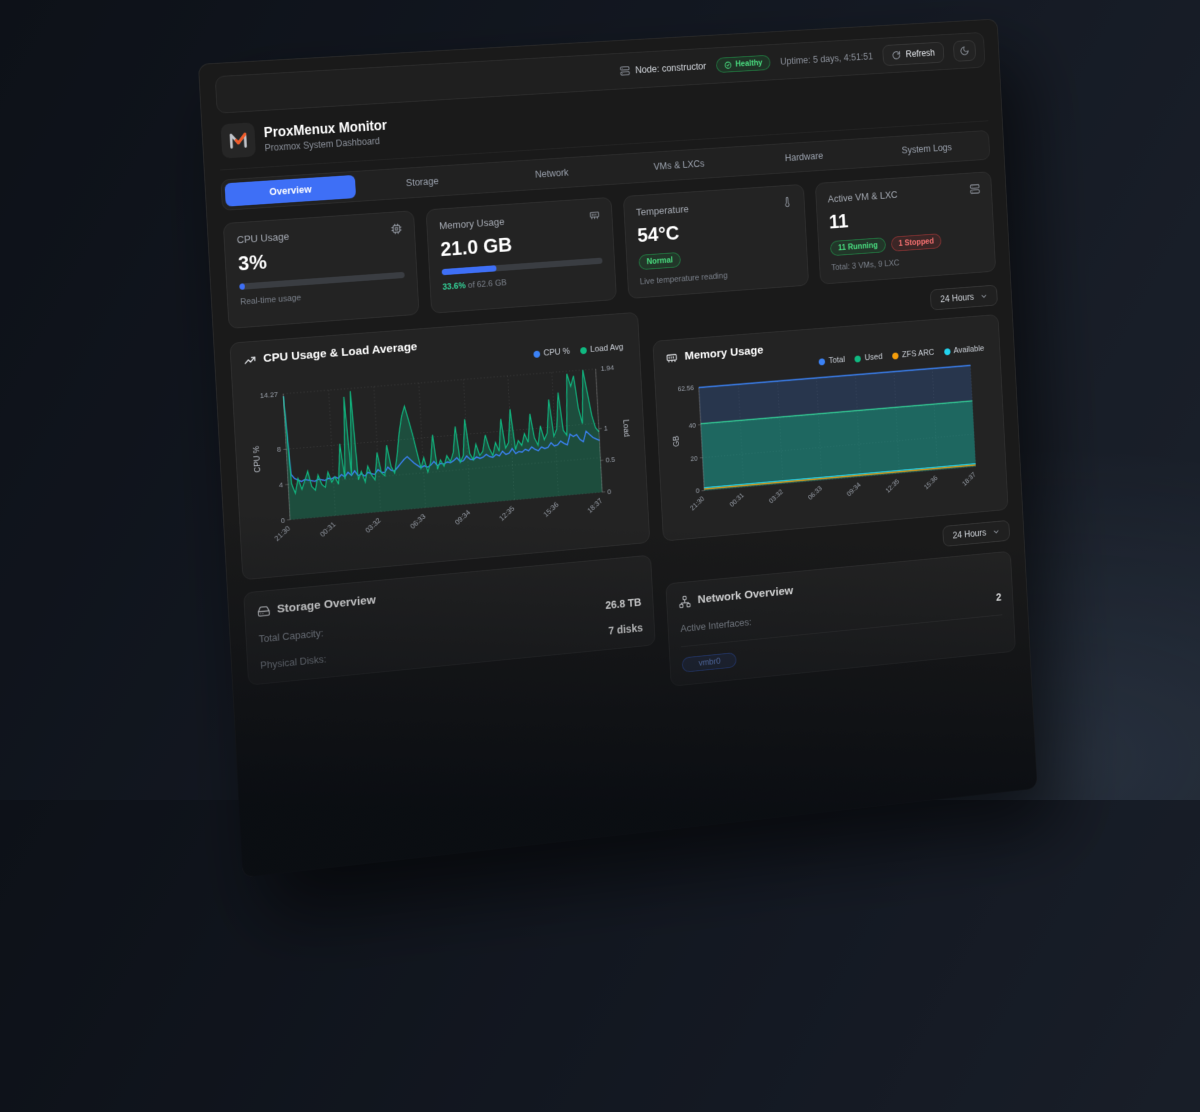 The image size is (1200, 1112). I want to click on vms-stopped-badge: 1 Stopped, so click(916, 242).